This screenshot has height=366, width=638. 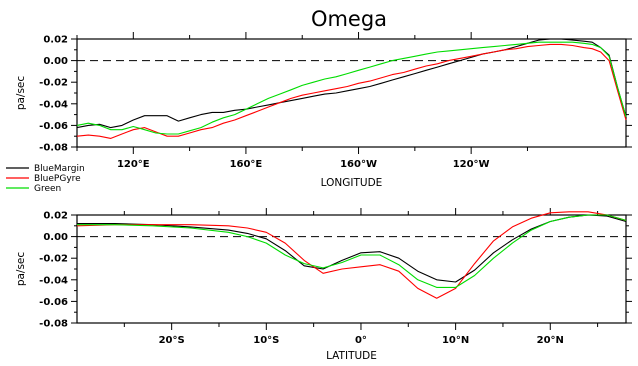 What do you see at coordinates (59, 169) in the screenshot?
I see `legend-label-bluemargin: BlueMargin` at bounding box center [59, 169].